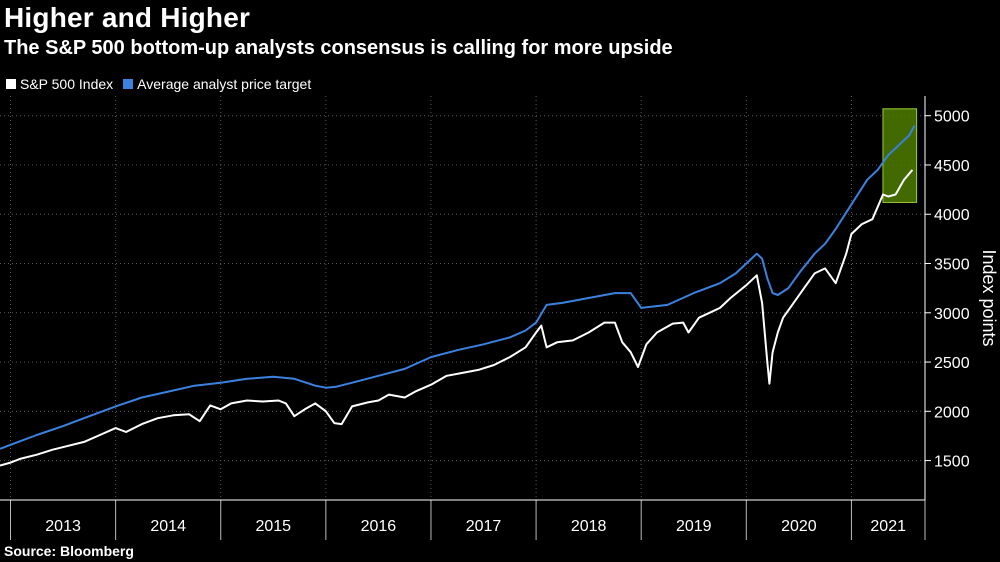 The height and width of the screenshot is (562, 1000). Describe the element at coordinates (273, 526) in the screenshot. I see `x-tick-label-2015: 2015` at that location.